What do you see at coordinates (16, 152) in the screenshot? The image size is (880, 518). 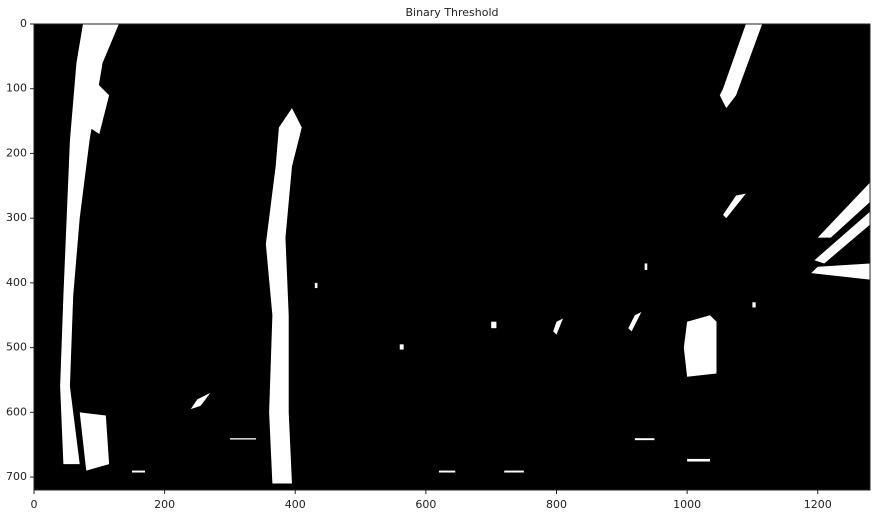 I see `y-tick-label: 200` at bounding box center [16, 152].